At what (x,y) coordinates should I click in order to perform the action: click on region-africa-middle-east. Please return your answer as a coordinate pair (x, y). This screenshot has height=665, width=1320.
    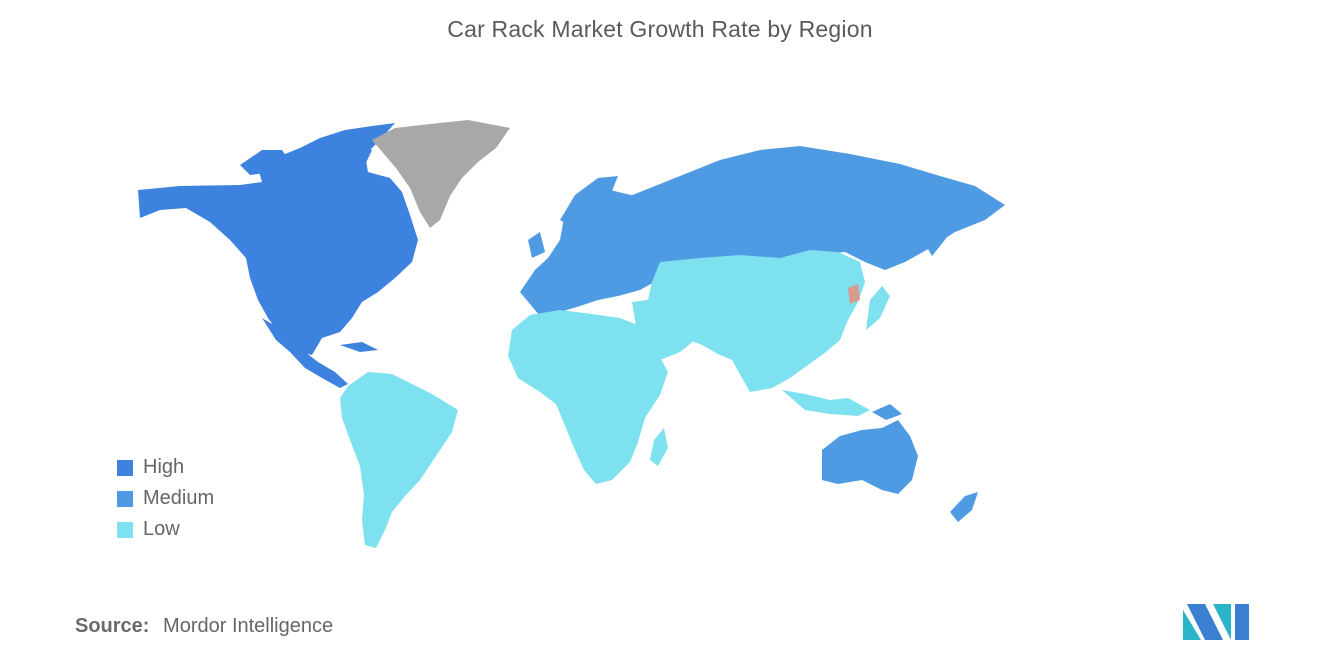
    Looking at the image, I should click on (604, 391).